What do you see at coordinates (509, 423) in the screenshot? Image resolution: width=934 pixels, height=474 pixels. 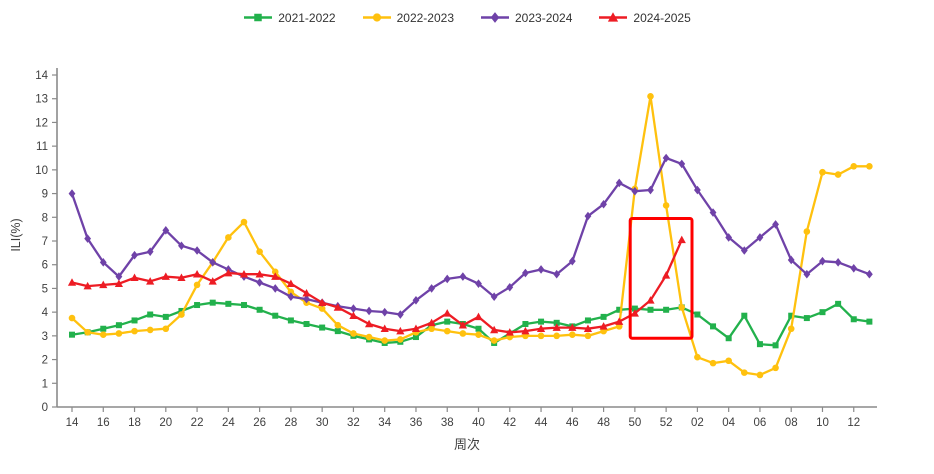 I see `x-tick-label: 42` at bounding box center [509, 423].